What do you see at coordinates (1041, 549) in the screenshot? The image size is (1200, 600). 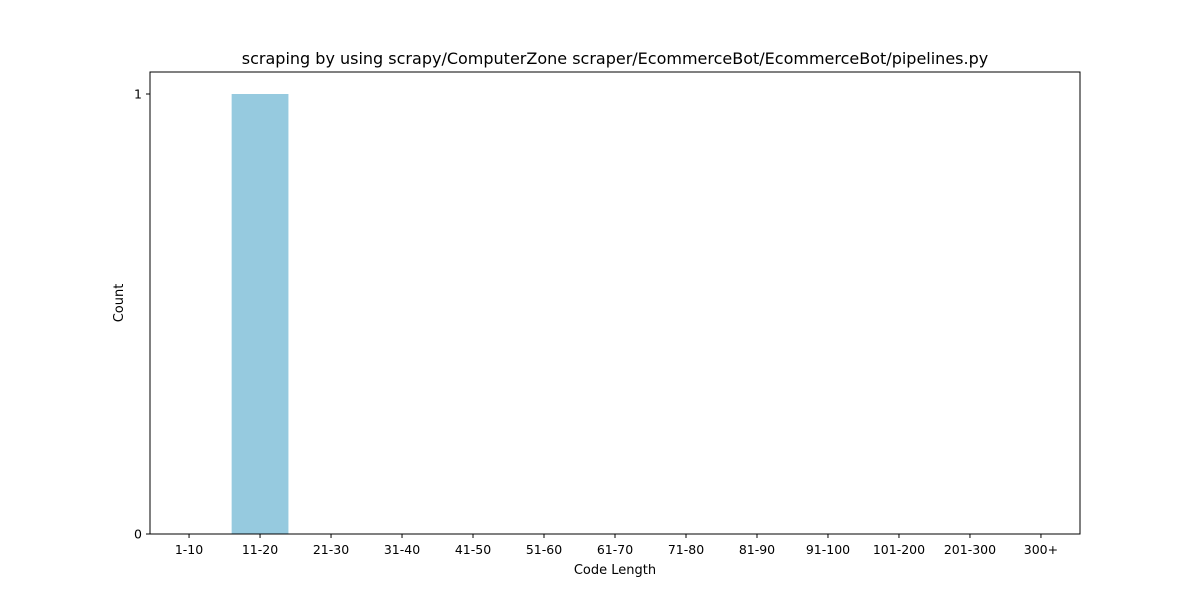 I see `x-tick-label: 300+` at bounding box center [1041, 549].